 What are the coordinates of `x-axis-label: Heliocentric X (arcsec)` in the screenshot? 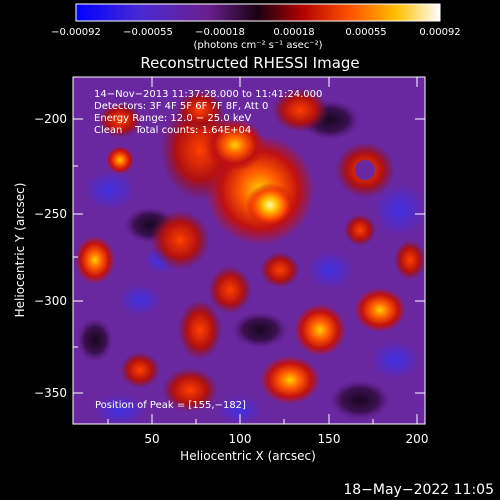 It's located at (248, 456).